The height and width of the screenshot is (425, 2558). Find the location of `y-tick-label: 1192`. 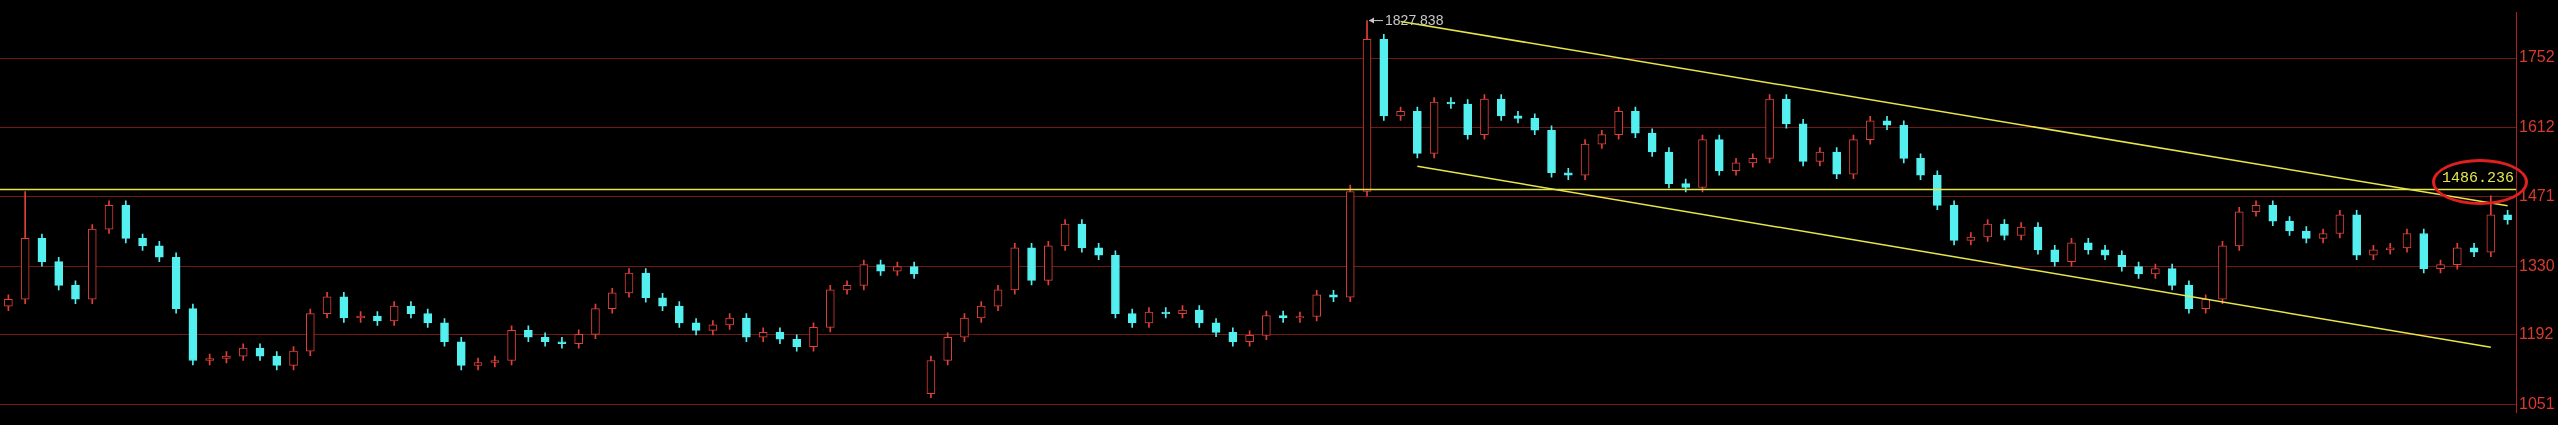

y-tick-label: 1192 is located at coordinates (2536, 334).